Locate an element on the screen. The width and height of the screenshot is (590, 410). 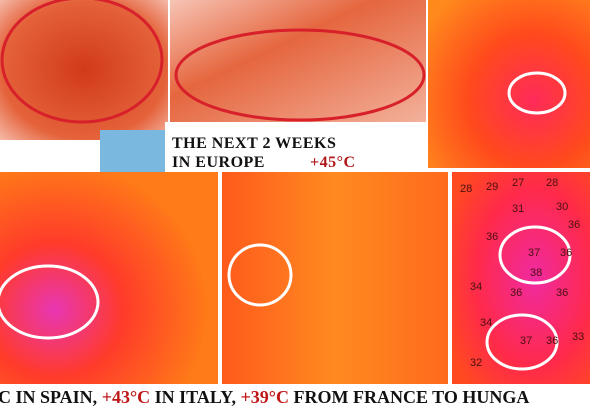
hungary-map is located at coordinates (521, 278).